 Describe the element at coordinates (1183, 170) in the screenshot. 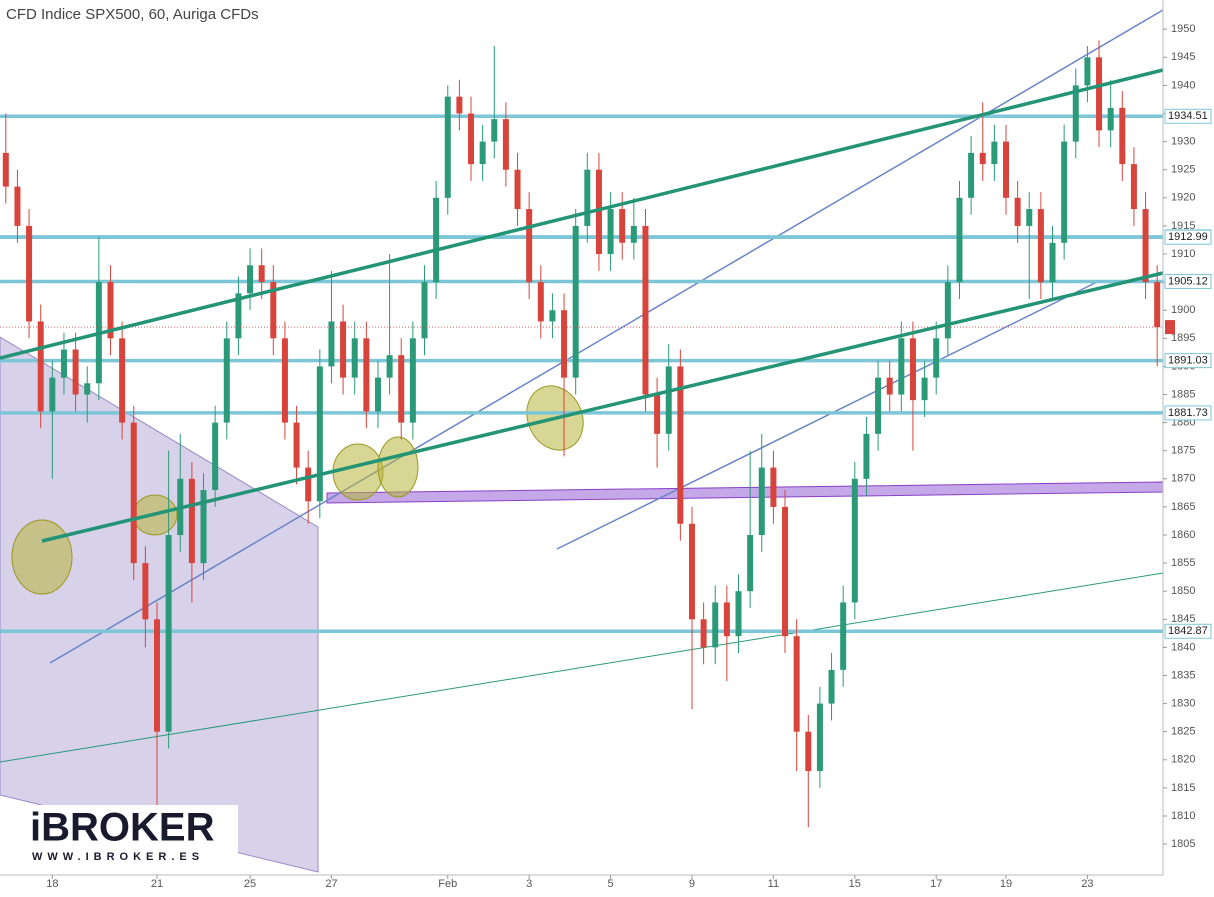

I see `y-tick-label: 1925` at that location.